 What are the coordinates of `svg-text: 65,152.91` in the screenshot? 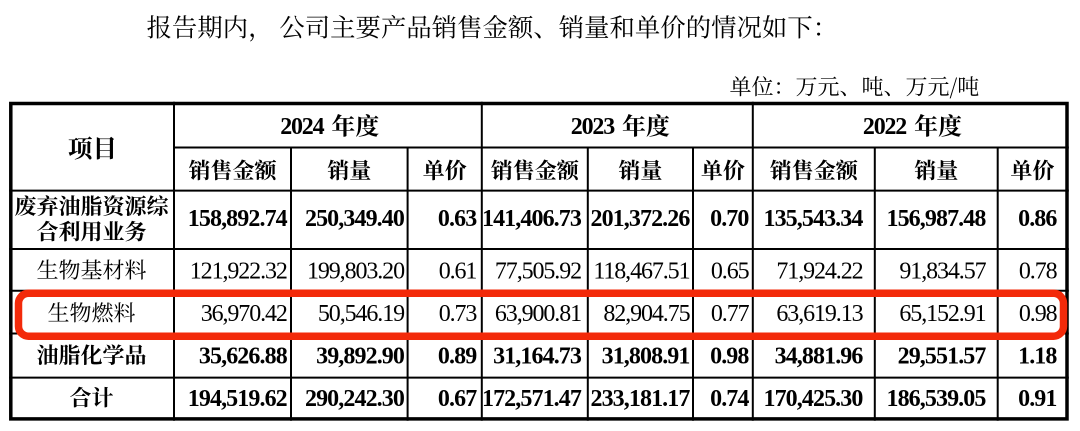 It's located at (942, 314).